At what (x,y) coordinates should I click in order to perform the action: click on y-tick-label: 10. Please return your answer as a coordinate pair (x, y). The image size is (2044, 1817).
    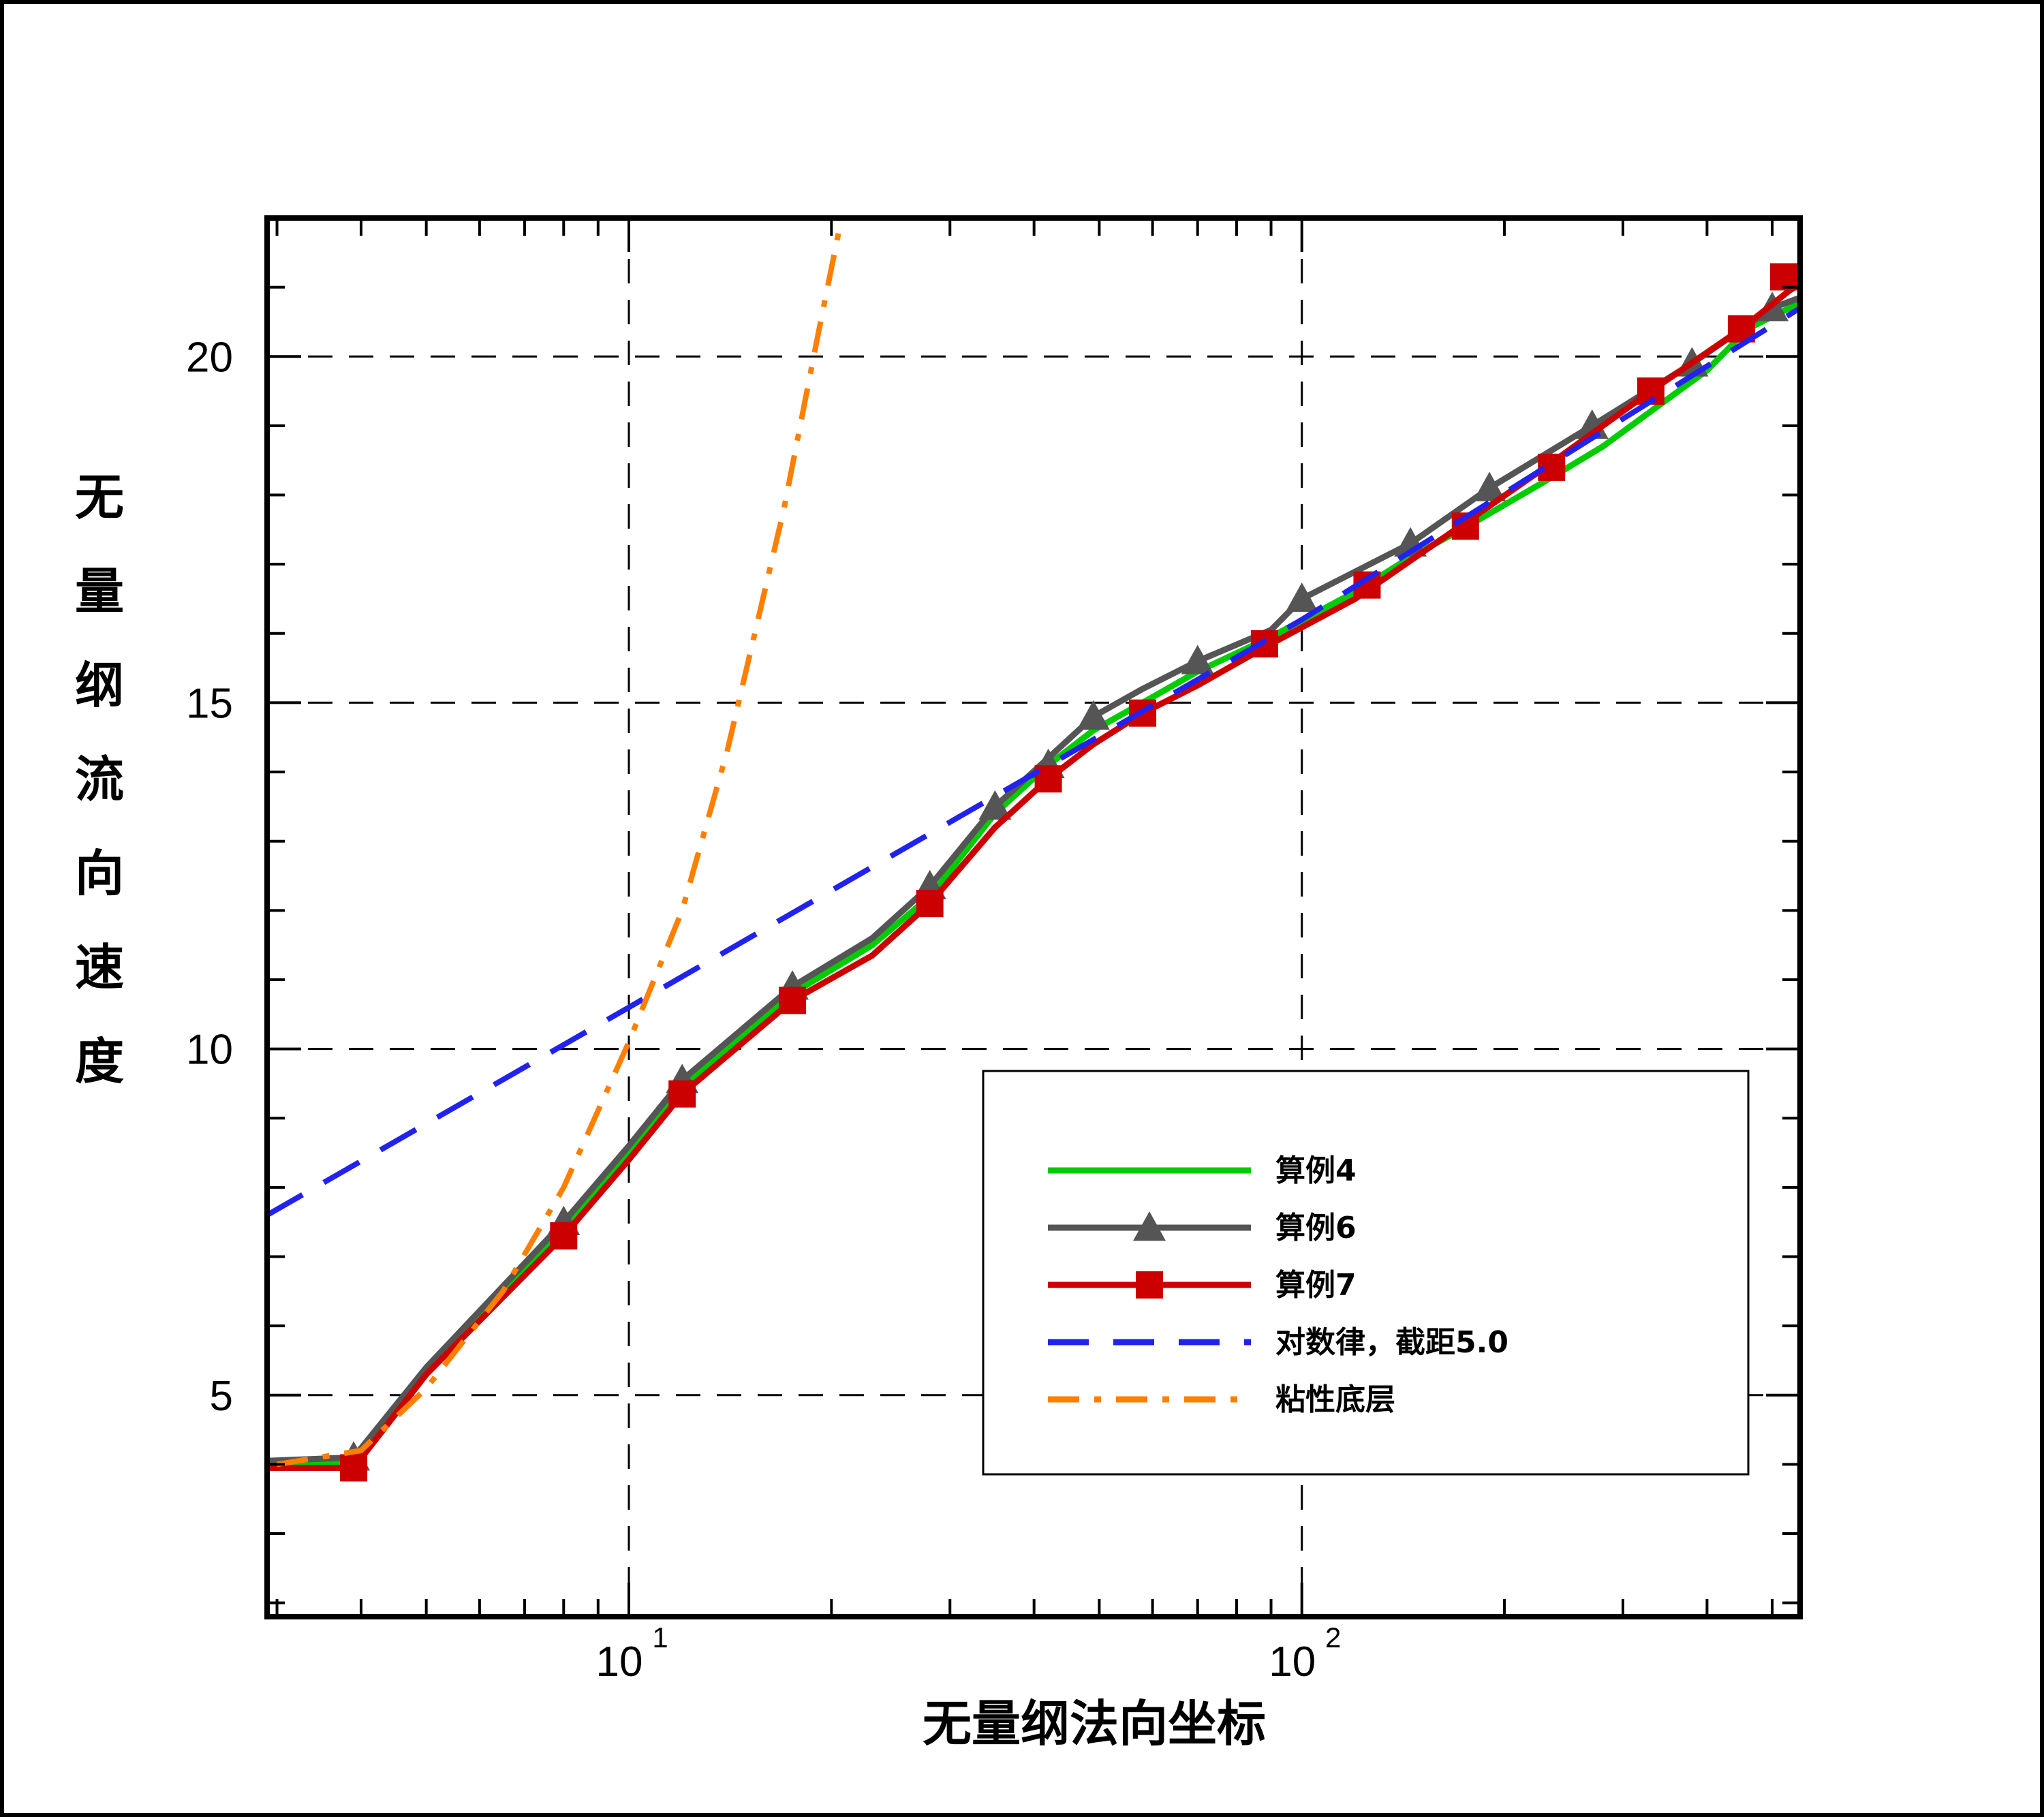
    Looking at the image, I should click on (209, 1050).